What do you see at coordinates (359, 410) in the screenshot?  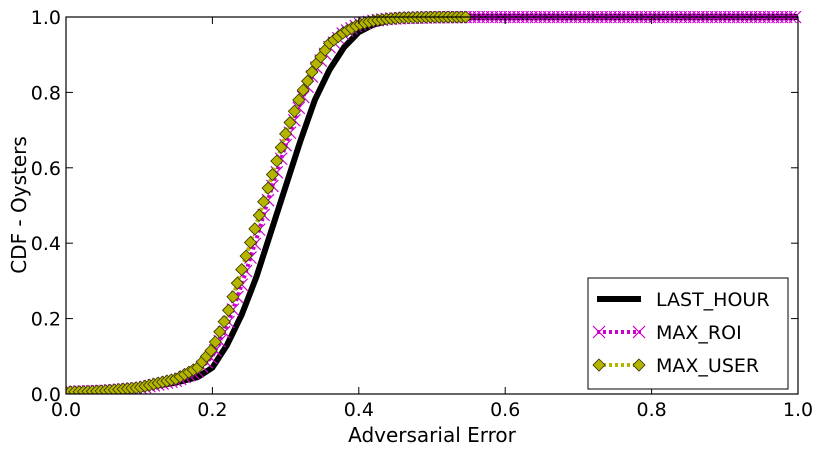 I see `x-tick-label: 0.4` at bounding box center [359, 410].